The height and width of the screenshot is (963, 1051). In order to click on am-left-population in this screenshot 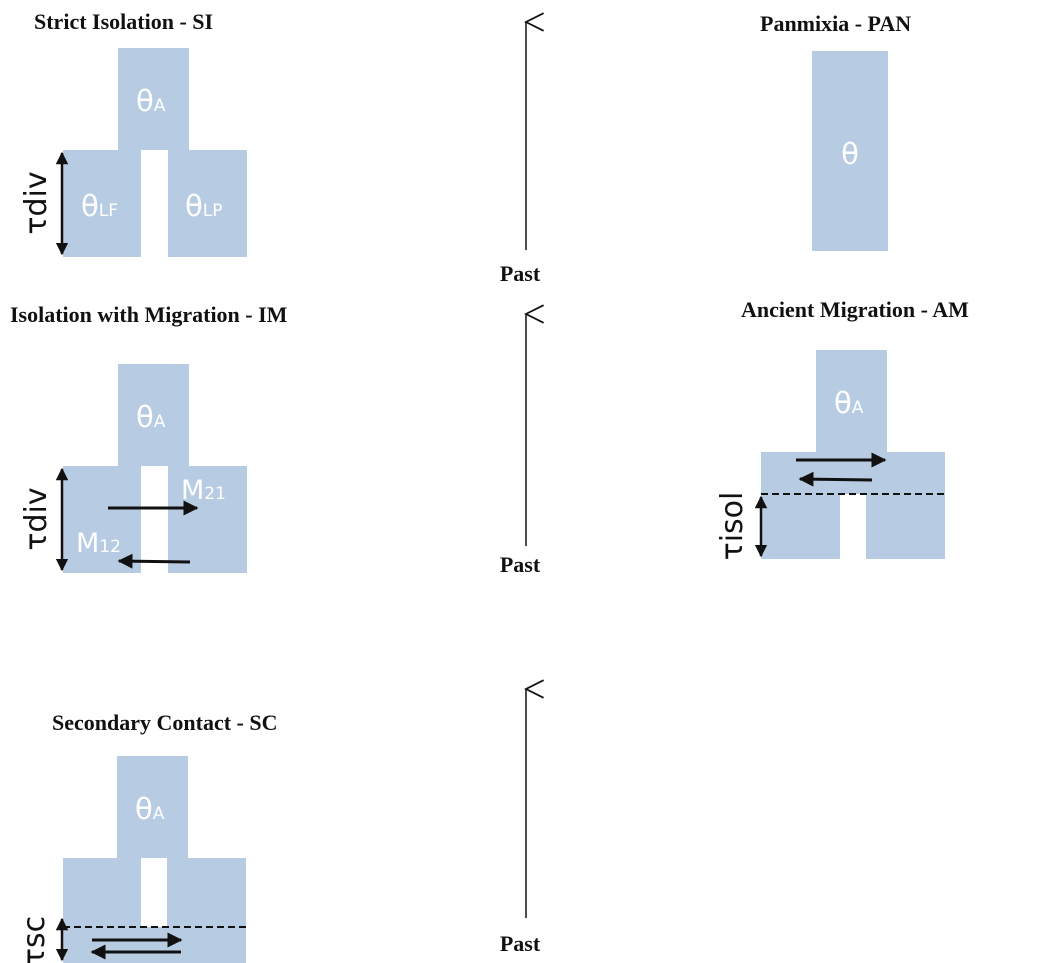, I will do `click(800, 505)`.